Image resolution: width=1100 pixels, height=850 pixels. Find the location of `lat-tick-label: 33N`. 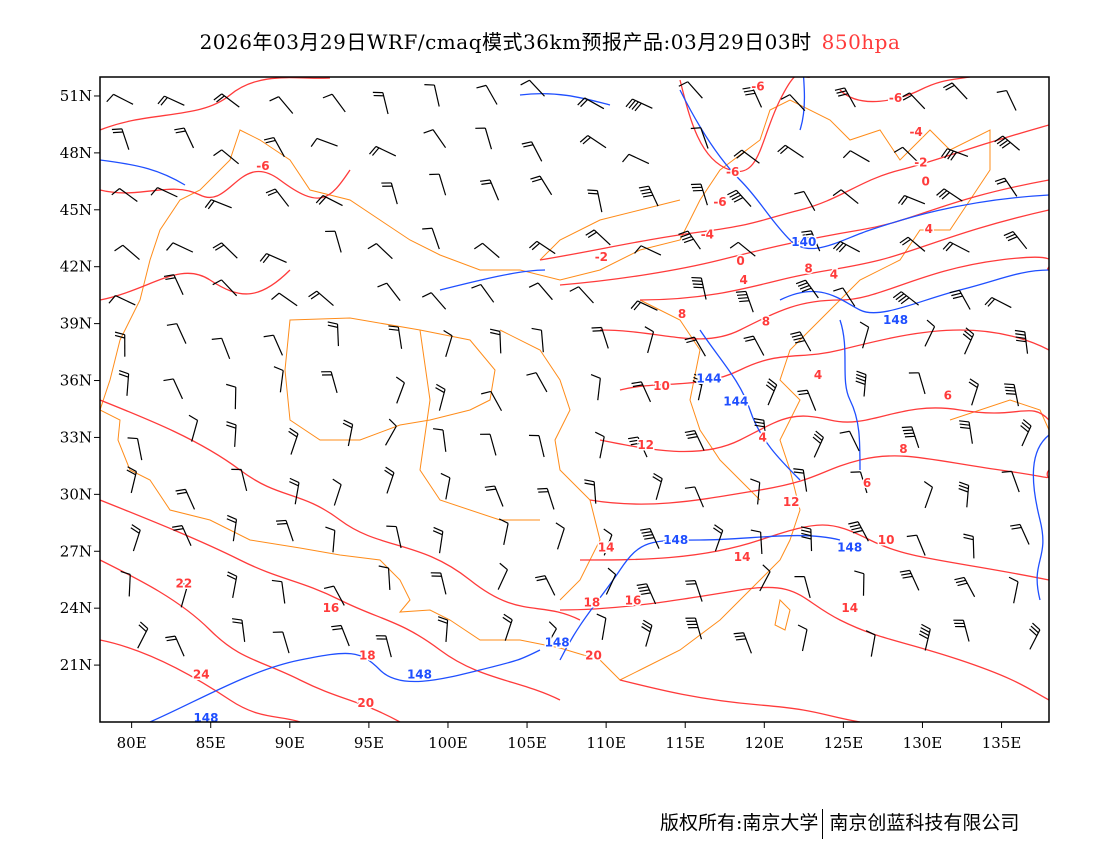

lat-tick-label: 33N is located at coordinates (76, 437).